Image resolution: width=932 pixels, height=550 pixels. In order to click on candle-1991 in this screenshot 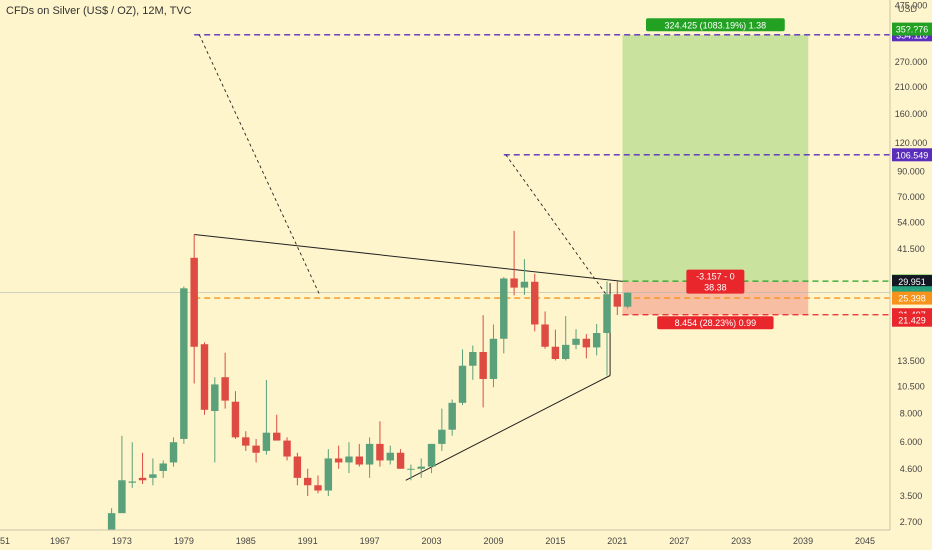, I will do `click(307, 482)`.